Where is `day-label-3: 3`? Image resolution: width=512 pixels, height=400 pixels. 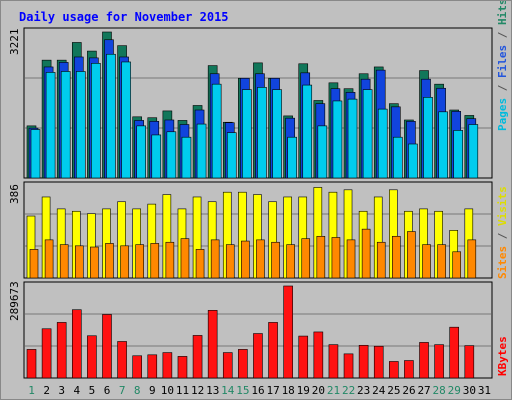 day-label-3: 3 is located at coordinates (61, 390).